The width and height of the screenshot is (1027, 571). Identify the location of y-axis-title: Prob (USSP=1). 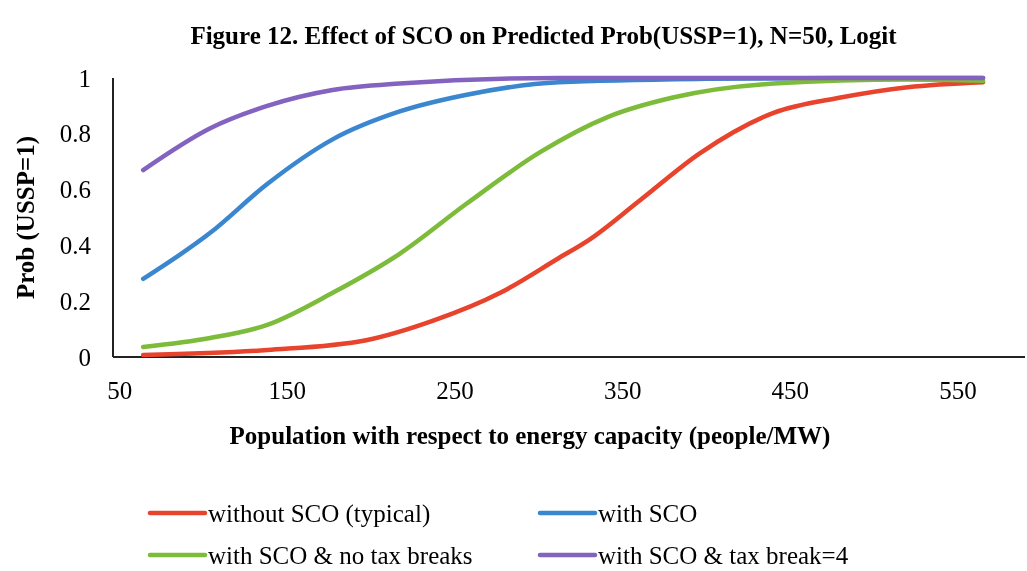
(26, 217).